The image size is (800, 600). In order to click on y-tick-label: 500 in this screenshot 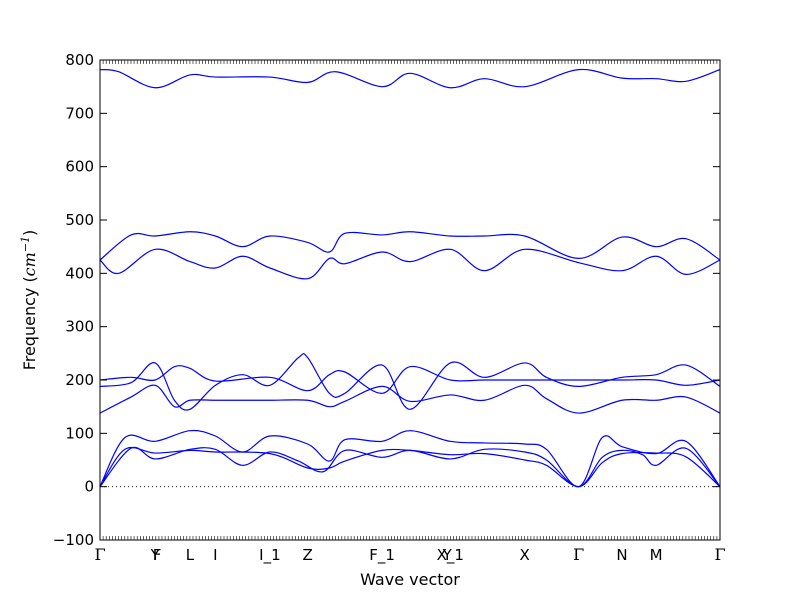, I will do `click(79, 220)`.